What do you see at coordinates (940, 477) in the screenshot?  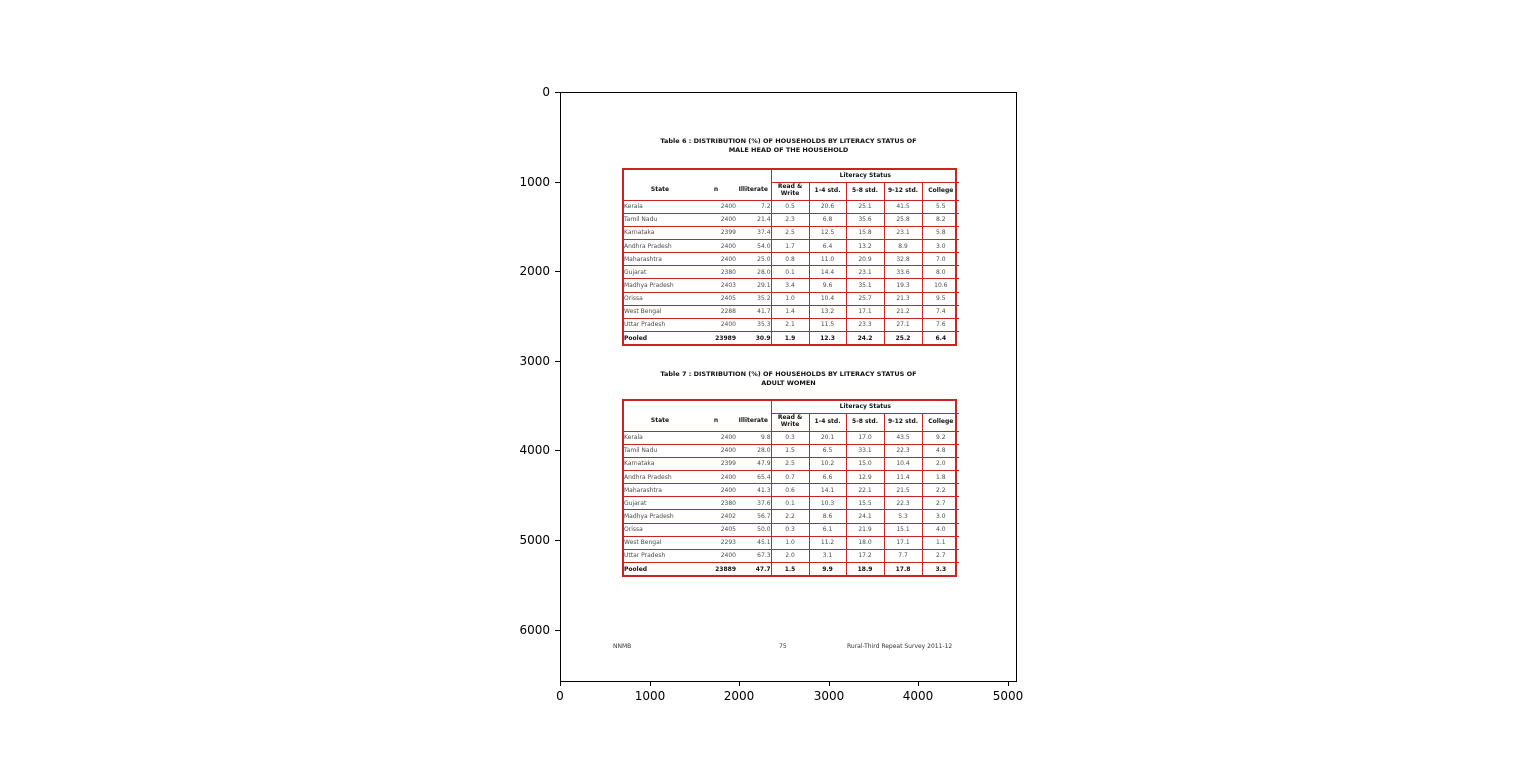 I see `value-cell: 1.8` at bounding box center [940, 477].